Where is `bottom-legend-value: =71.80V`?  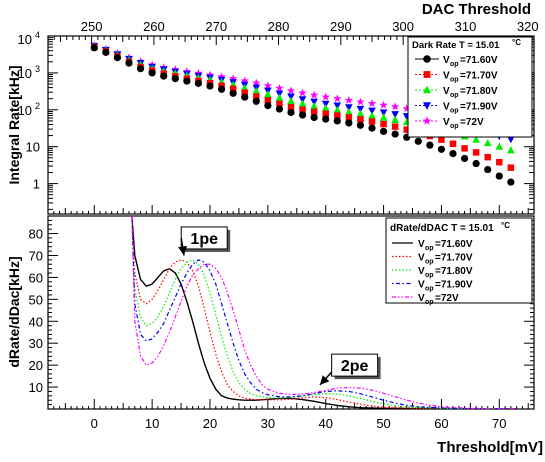
bottom-legend-value: =71.80V is located at coordinates (454, 271).